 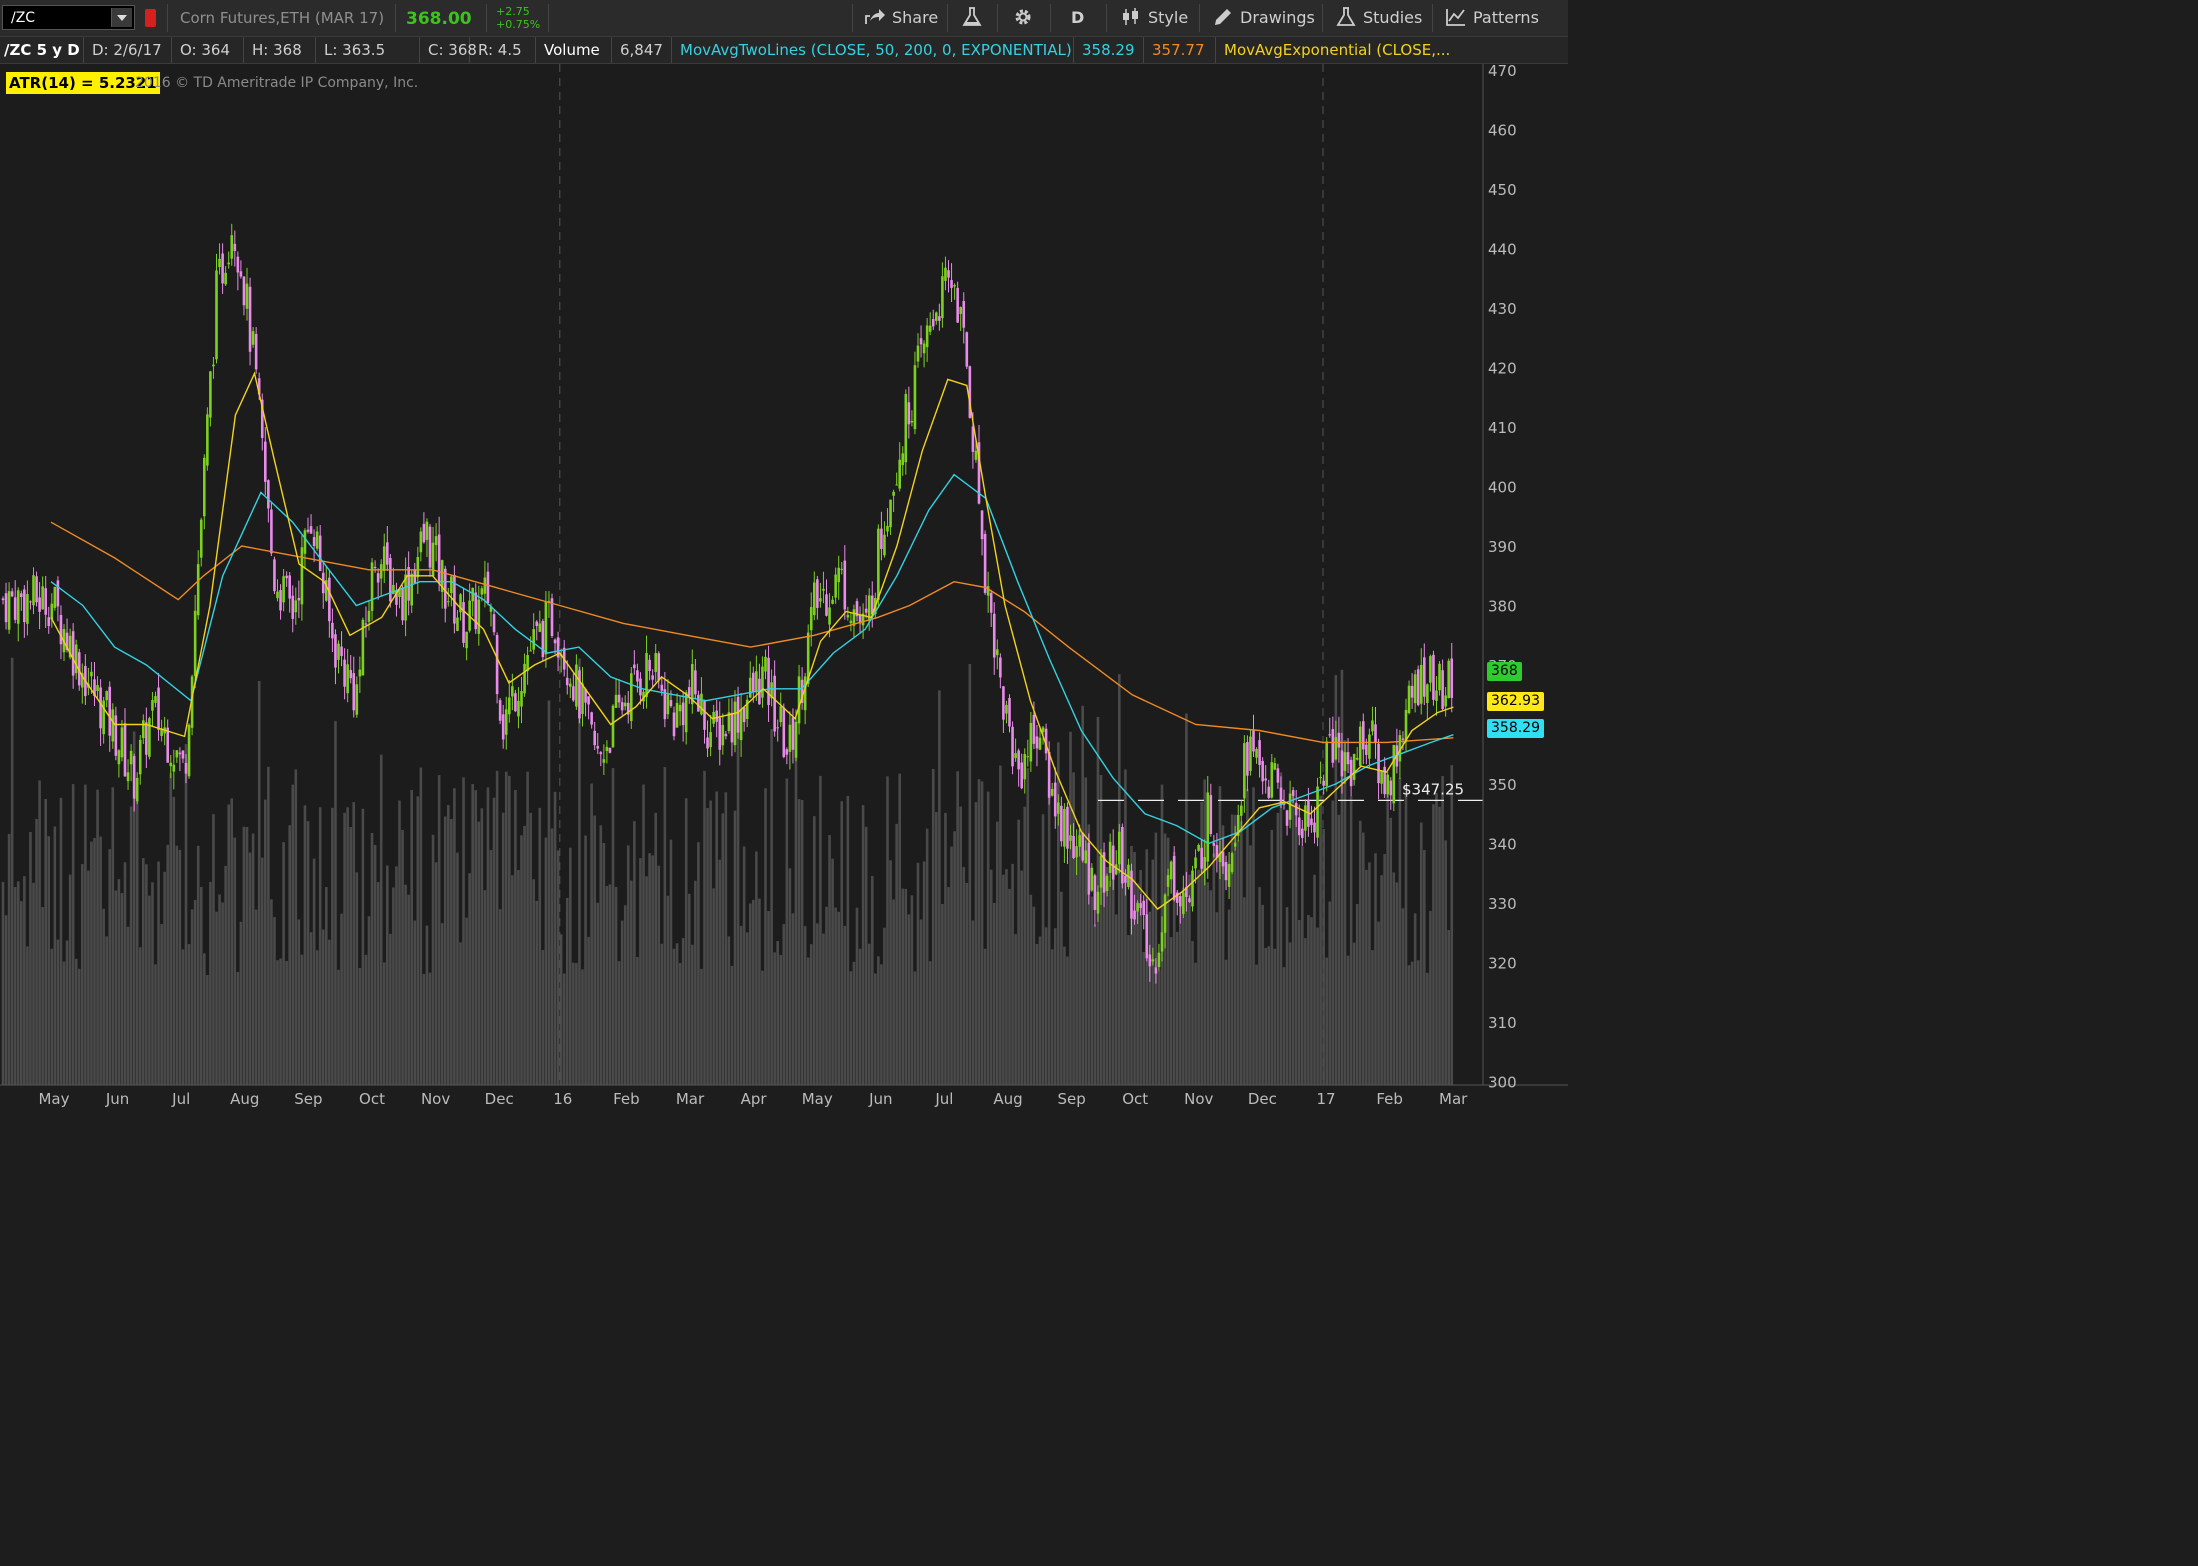 What do you see at coordinates (1492, 18) in the screenshot?
I see `patterns-button: Patterns` at bounding box center [1492, 18].